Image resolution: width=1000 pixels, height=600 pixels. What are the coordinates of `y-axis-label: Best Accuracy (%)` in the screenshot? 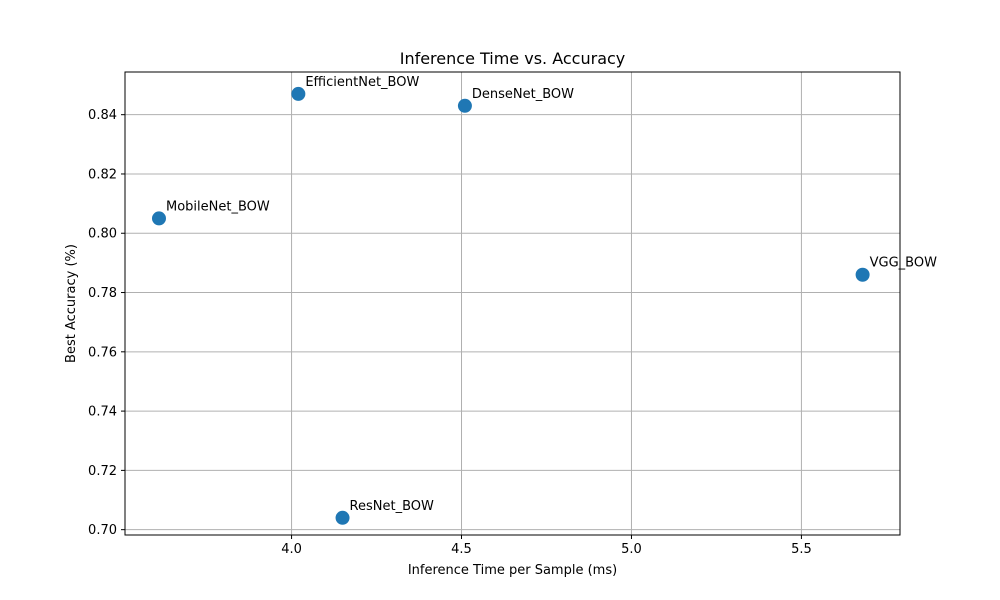 It's located at (71, 303).